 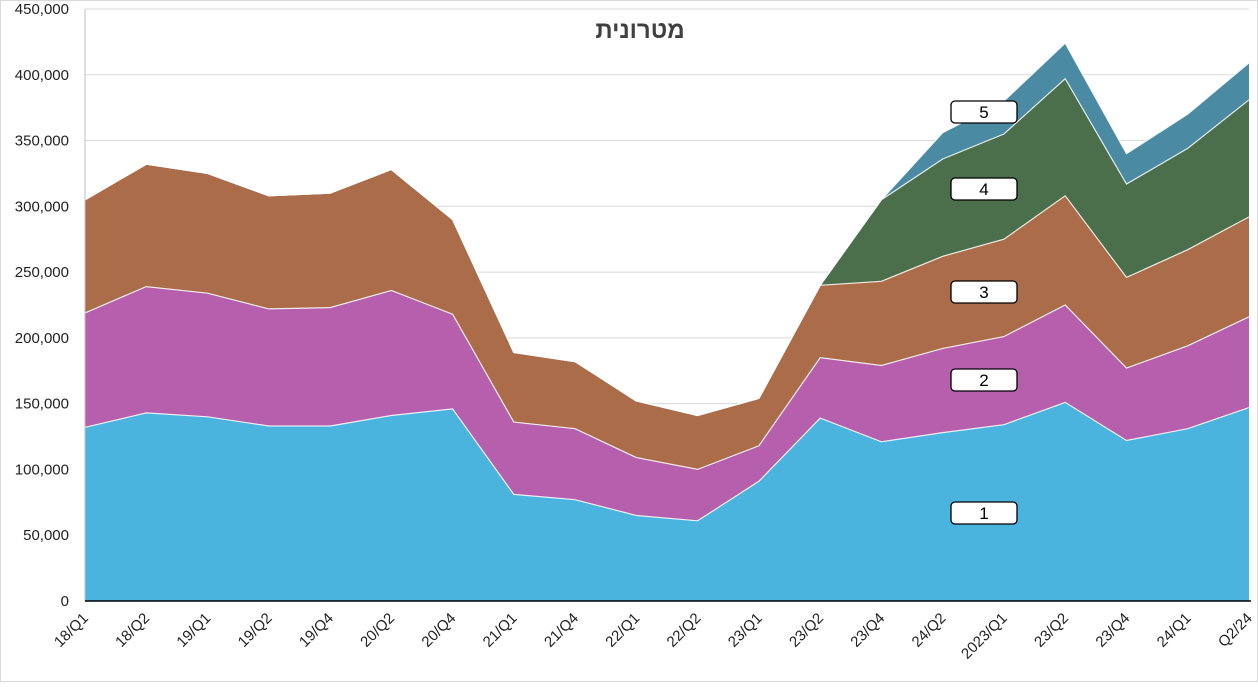 I want to click on x-tick-label: Q2/24, so click(x=1235, y=630).